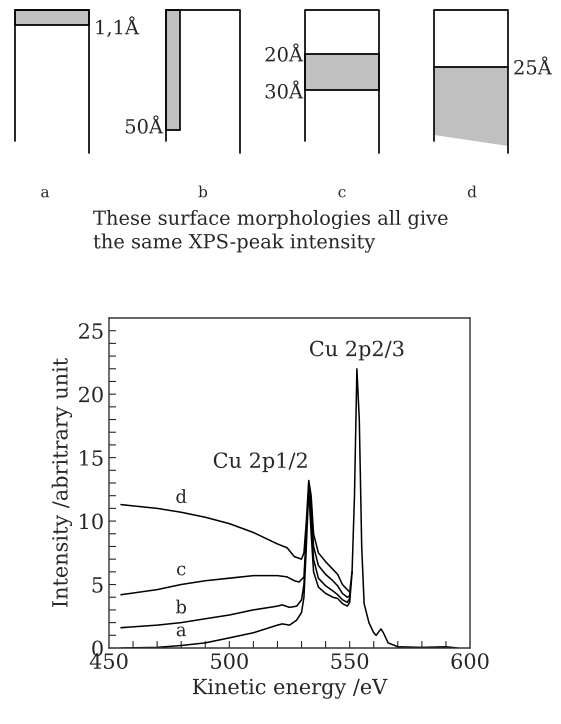 This screenshot has height=724, width=561. What do you see at coordinates (260, 462) in the screenshot?
I see `annotation: Cu 2p1/2` at bounding box center [260, 462].